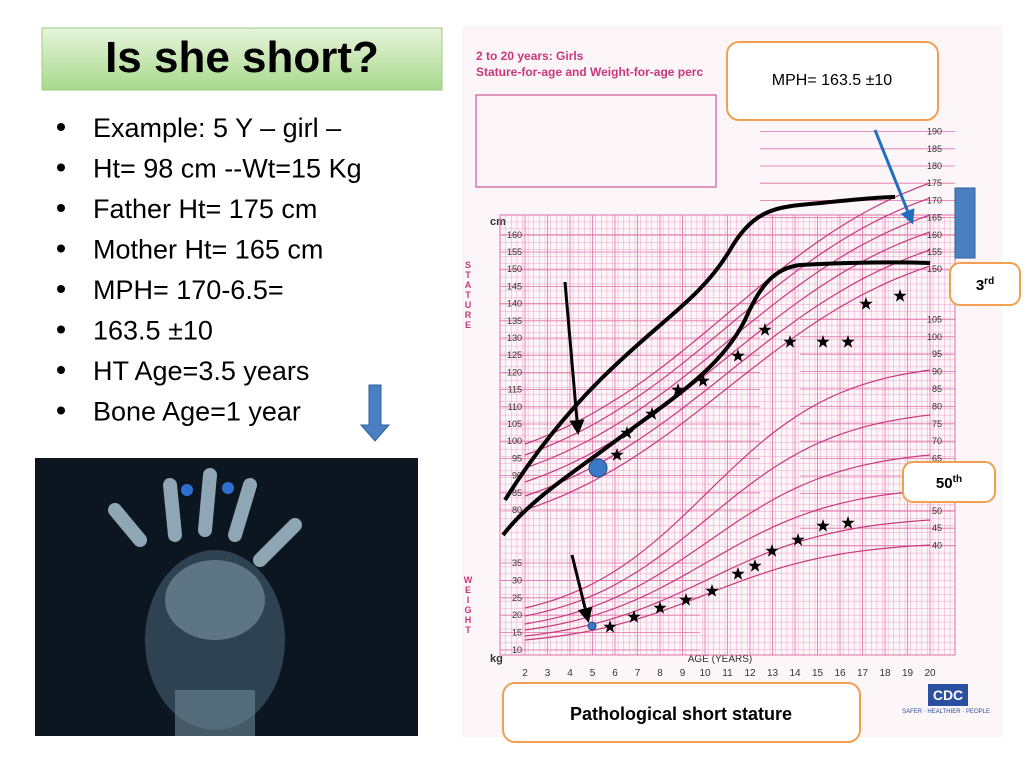  What do you see at coordinates (930, 673) in the screenshot?
I see `age-tick-label: 20` at bounding box center [930, 673].